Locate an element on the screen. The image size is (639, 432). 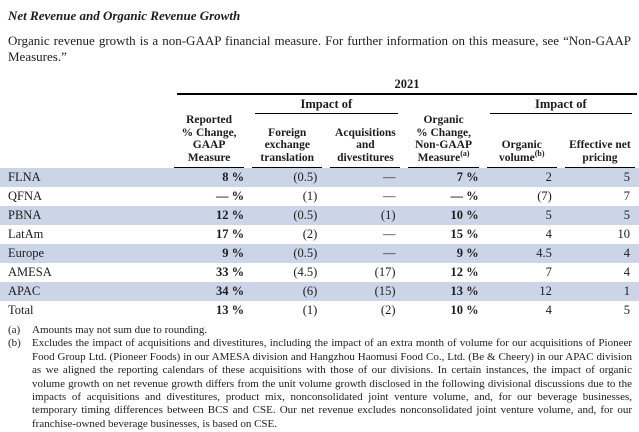
impact-of-right-header: Impact of is located at coordinates (560, 105).